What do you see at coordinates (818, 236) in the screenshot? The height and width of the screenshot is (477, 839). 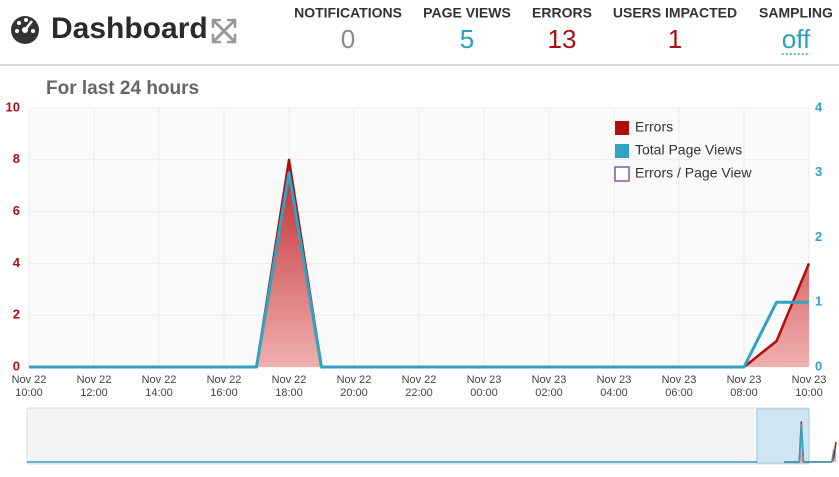 I see `y2-tick-label: 2` at bounding box center [818, 236].